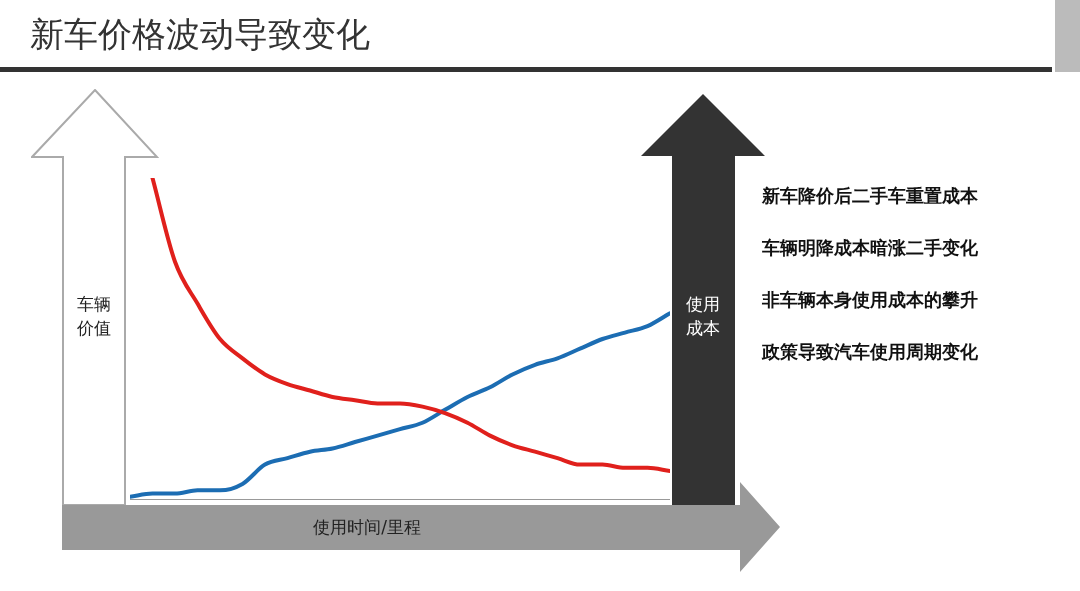 The height and width of the screenshot is (591, 1080). Describe the element at coordinates (94, 316) in the screenshot. I see `y-axis-title: 车辆价值` at that location.